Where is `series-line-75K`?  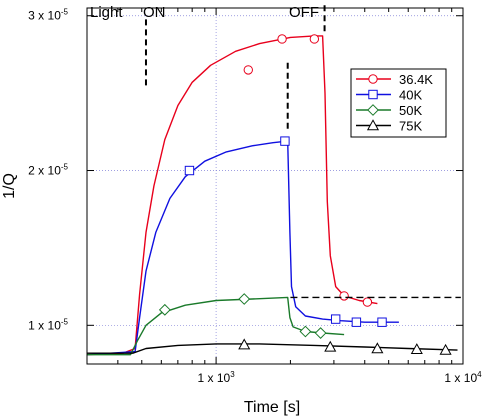
series-line-75K is located at coordinates (272, 348).